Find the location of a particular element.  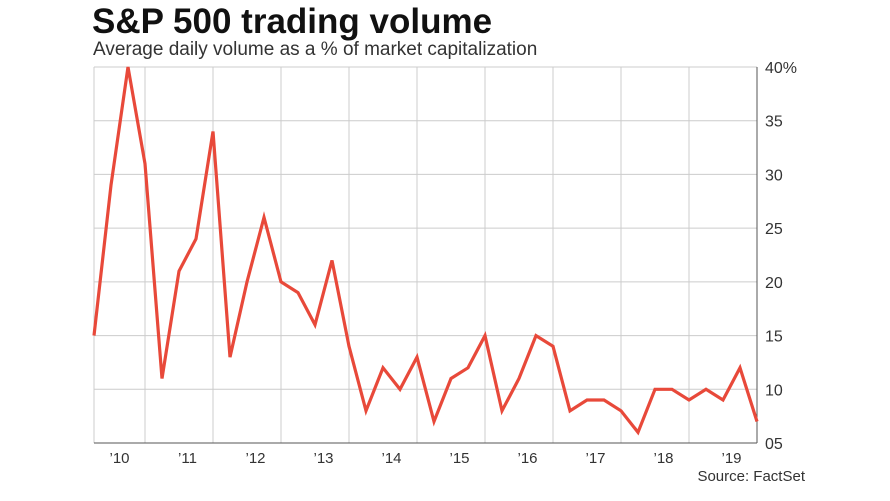

x-tick-label: ’16 is located at coordinates (527, 458).